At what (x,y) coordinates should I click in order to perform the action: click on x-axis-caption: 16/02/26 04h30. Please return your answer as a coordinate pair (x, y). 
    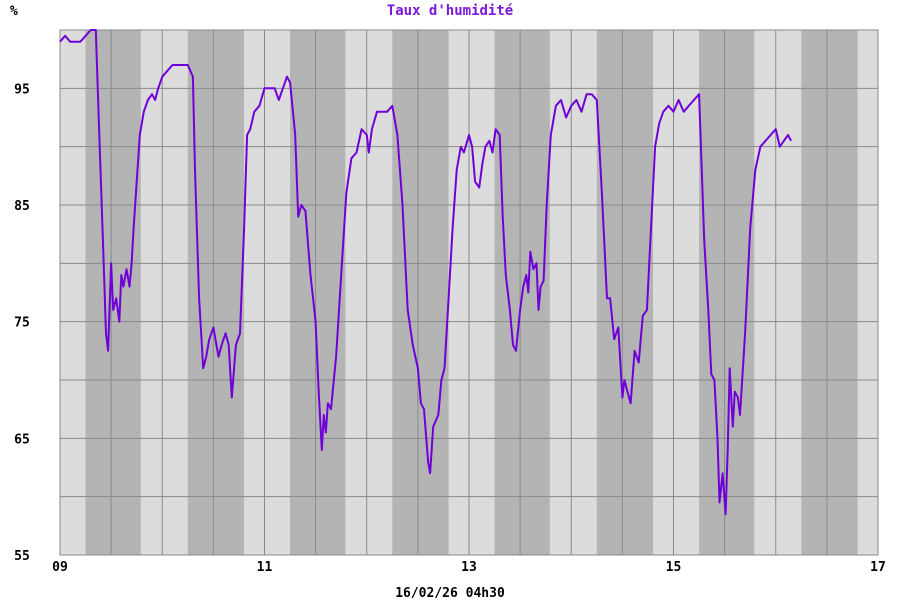
    Looking at the image, I should click on (450, 593).